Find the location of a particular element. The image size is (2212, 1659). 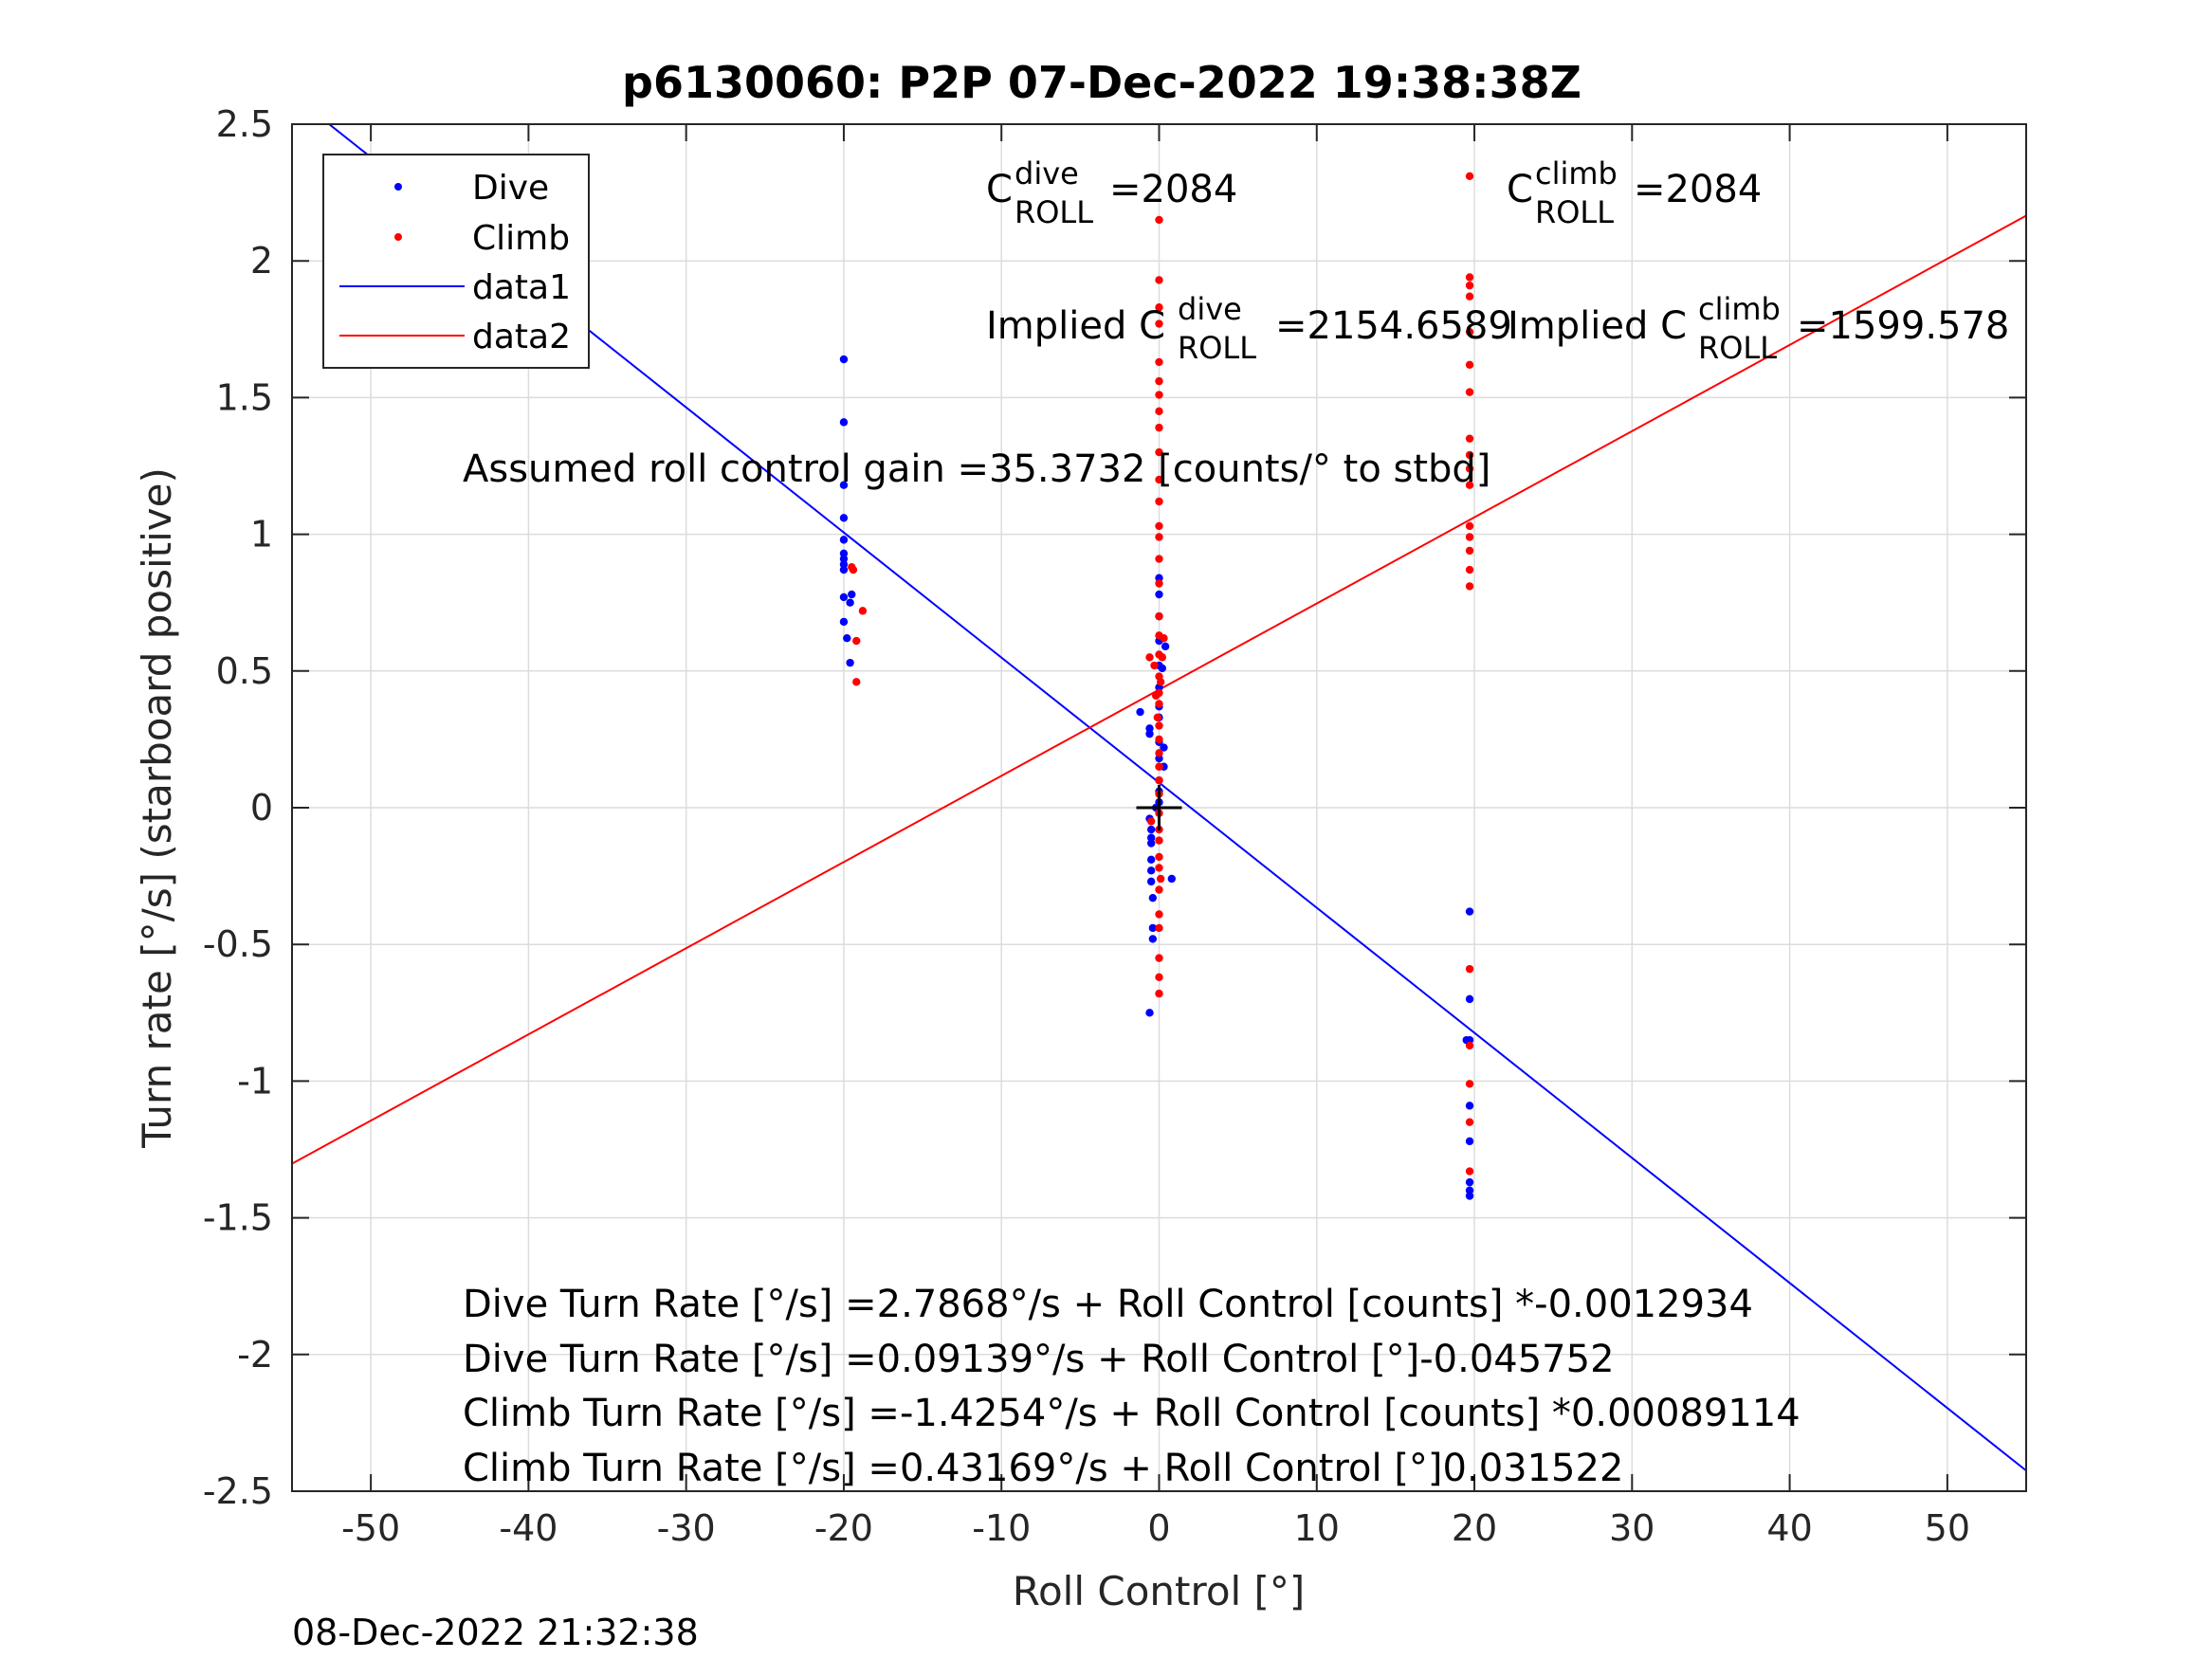

implied-dive-sup: dive is located at coordinates (1210, 309).